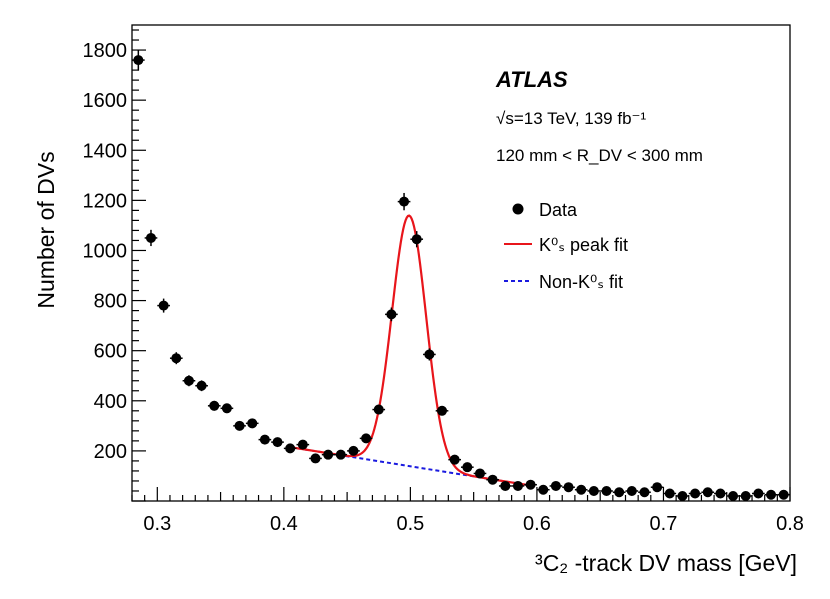 This screenshot has height=599, width=830. I want to click on y-tick-label: 1800, so click(105, 51).